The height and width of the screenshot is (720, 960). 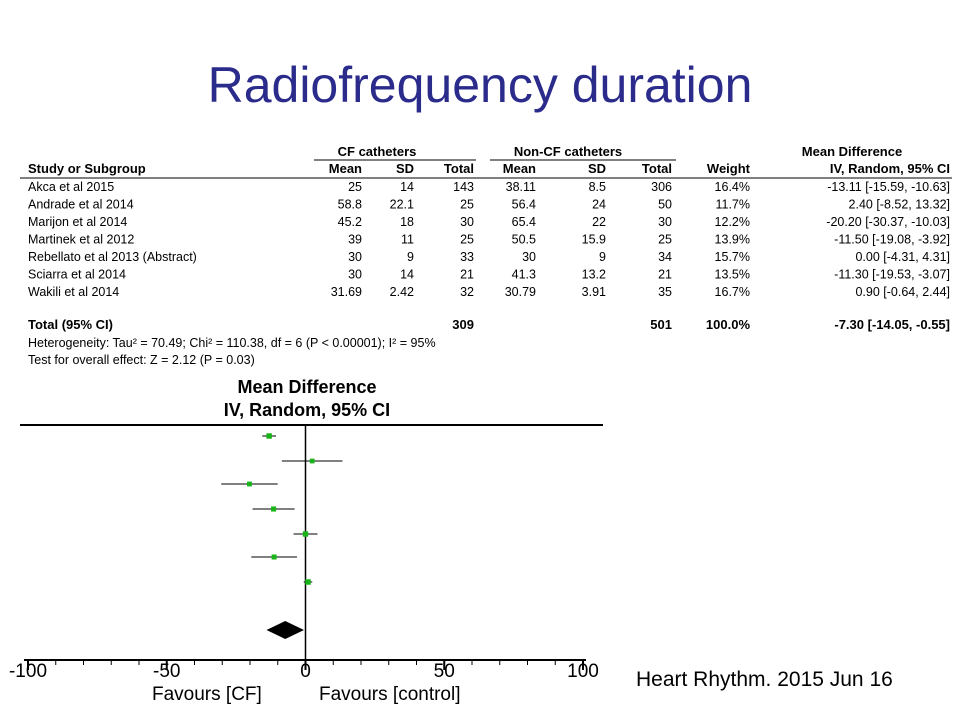 I want to click on cell-ncf-total: 50, so click(x=665, y=205).